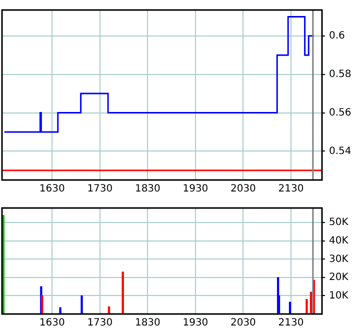 The image size is (360, 336). What do you see at coordinates (339, 240) in the screenshot?
I see `y-tick-label: 40K` at bounding box center [339, 240].